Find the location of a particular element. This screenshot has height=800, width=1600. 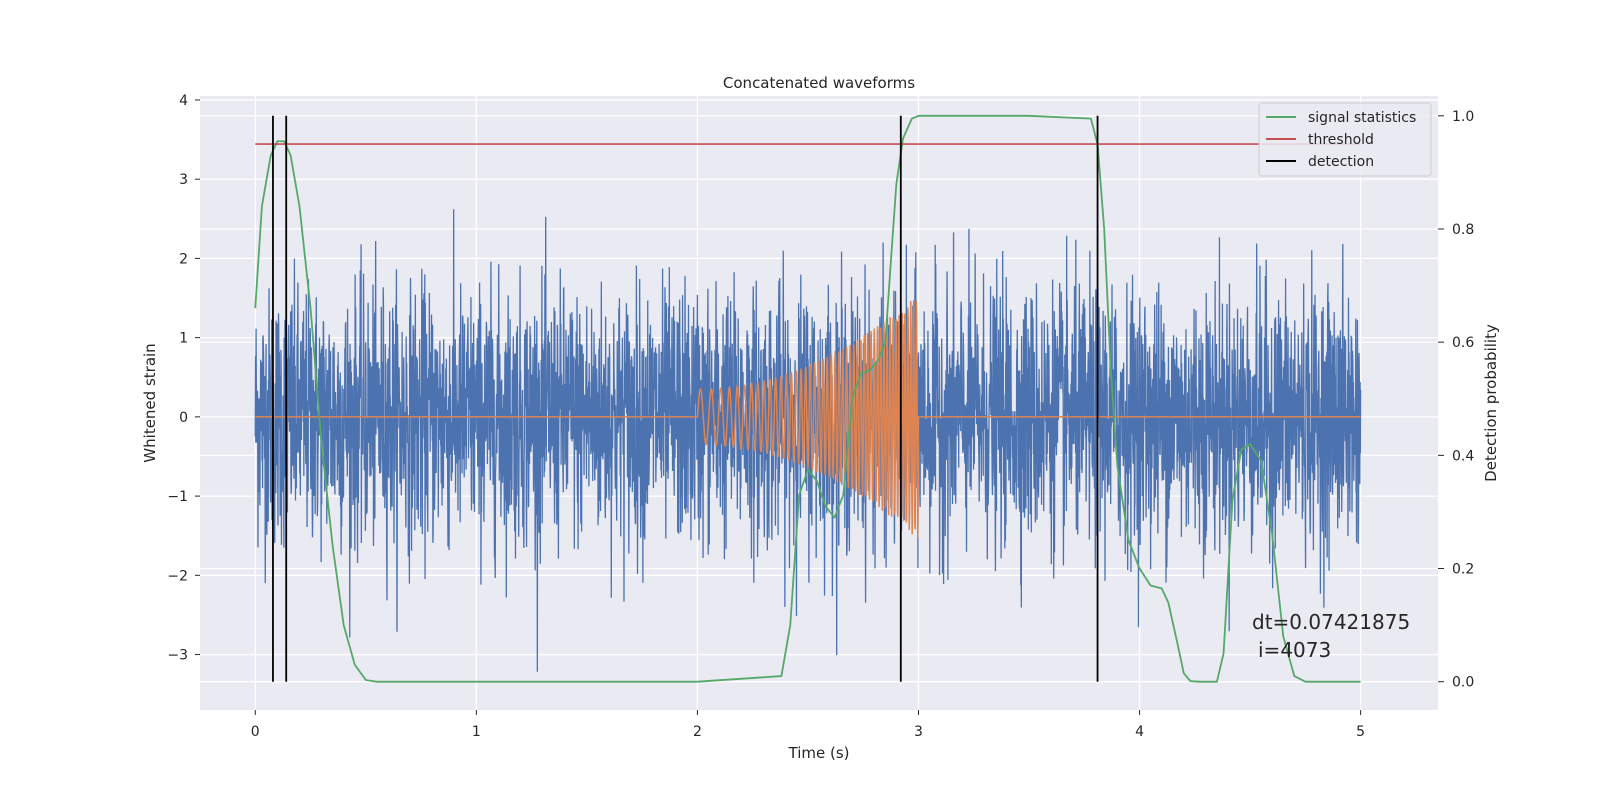

legend-label-threshold: threshold is located at coordinates (1341, 140).